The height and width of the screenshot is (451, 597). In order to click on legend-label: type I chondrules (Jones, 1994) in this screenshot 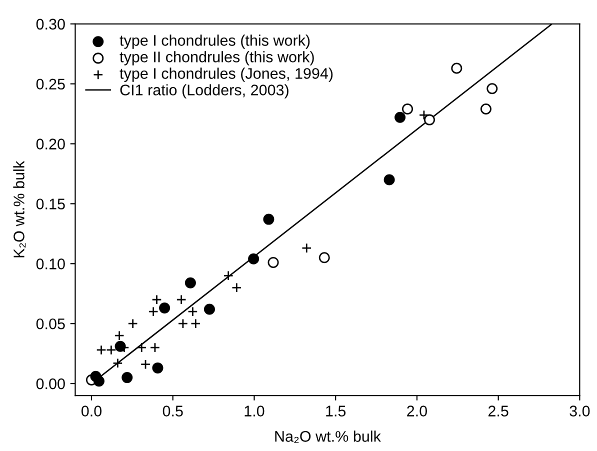, I will do `click(226, 75)`.